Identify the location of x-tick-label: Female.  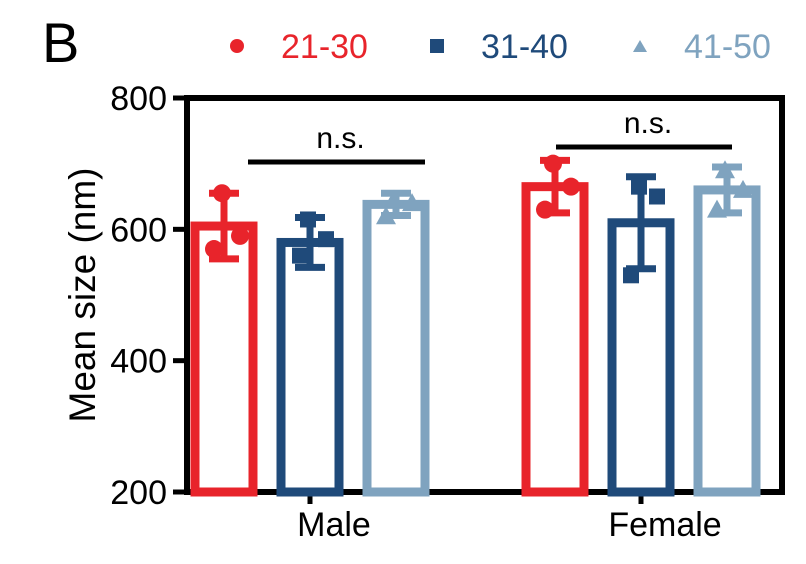
(664, 525).